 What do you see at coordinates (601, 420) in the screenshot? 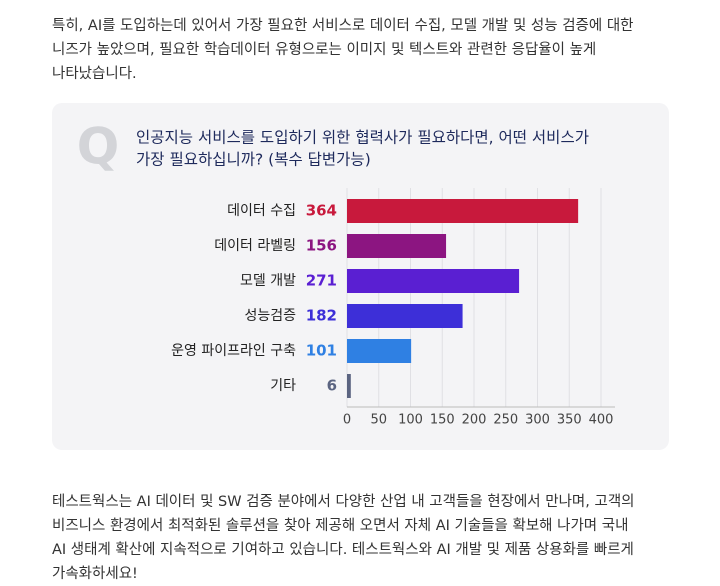
I see `x-tick-label: 400` at bounding box center [601, 420].